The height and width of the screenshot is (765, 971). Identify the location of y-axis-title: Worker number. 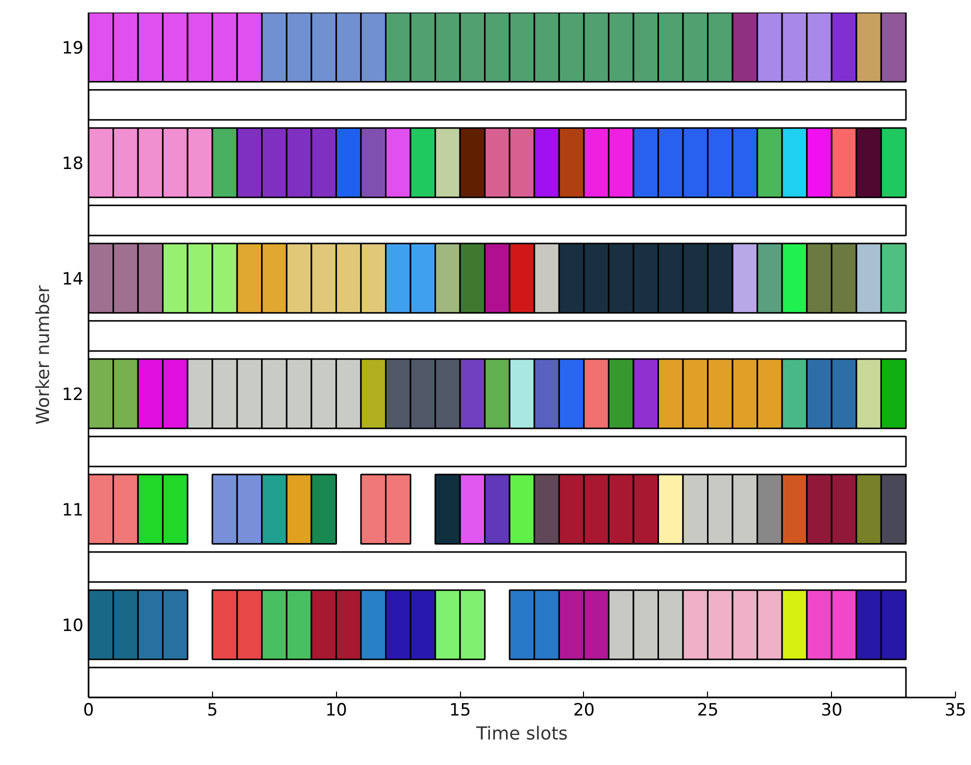
(43, 354).